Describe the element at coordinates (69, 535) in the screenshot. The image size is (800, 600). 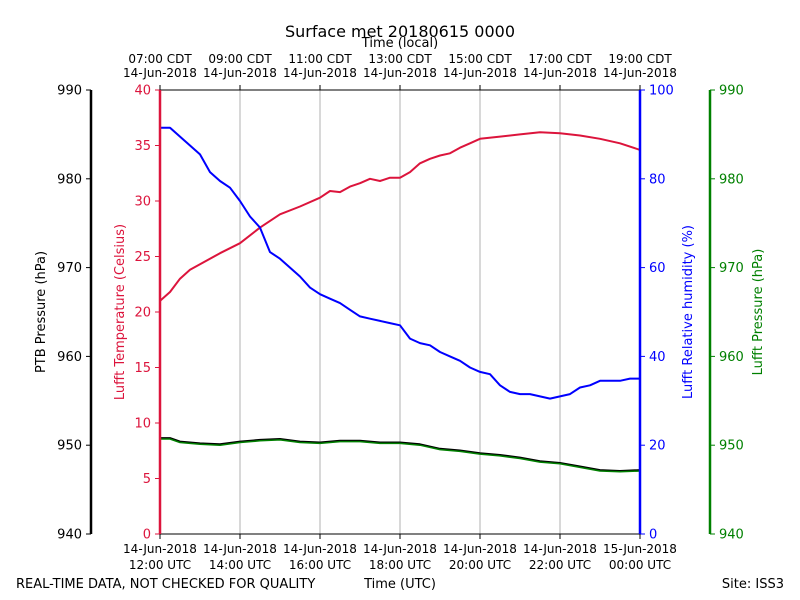
I see `tick-label-ptb: 940` at that location.